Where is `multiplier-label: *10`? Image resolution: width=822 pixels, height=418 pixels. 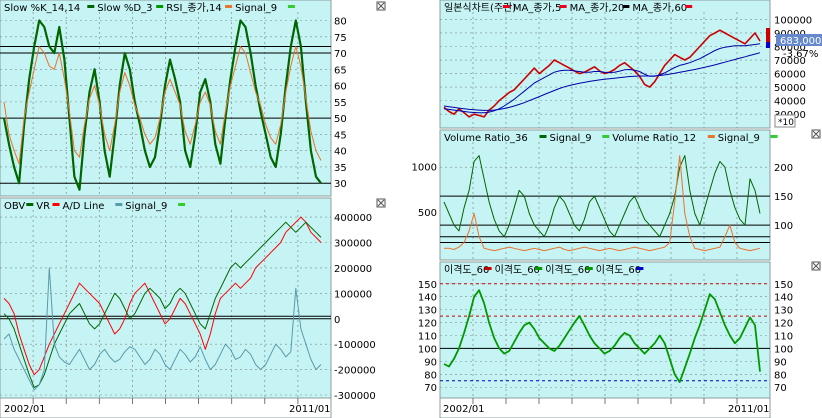
multiplier-label: *10 is located at coordinates (786, 123).